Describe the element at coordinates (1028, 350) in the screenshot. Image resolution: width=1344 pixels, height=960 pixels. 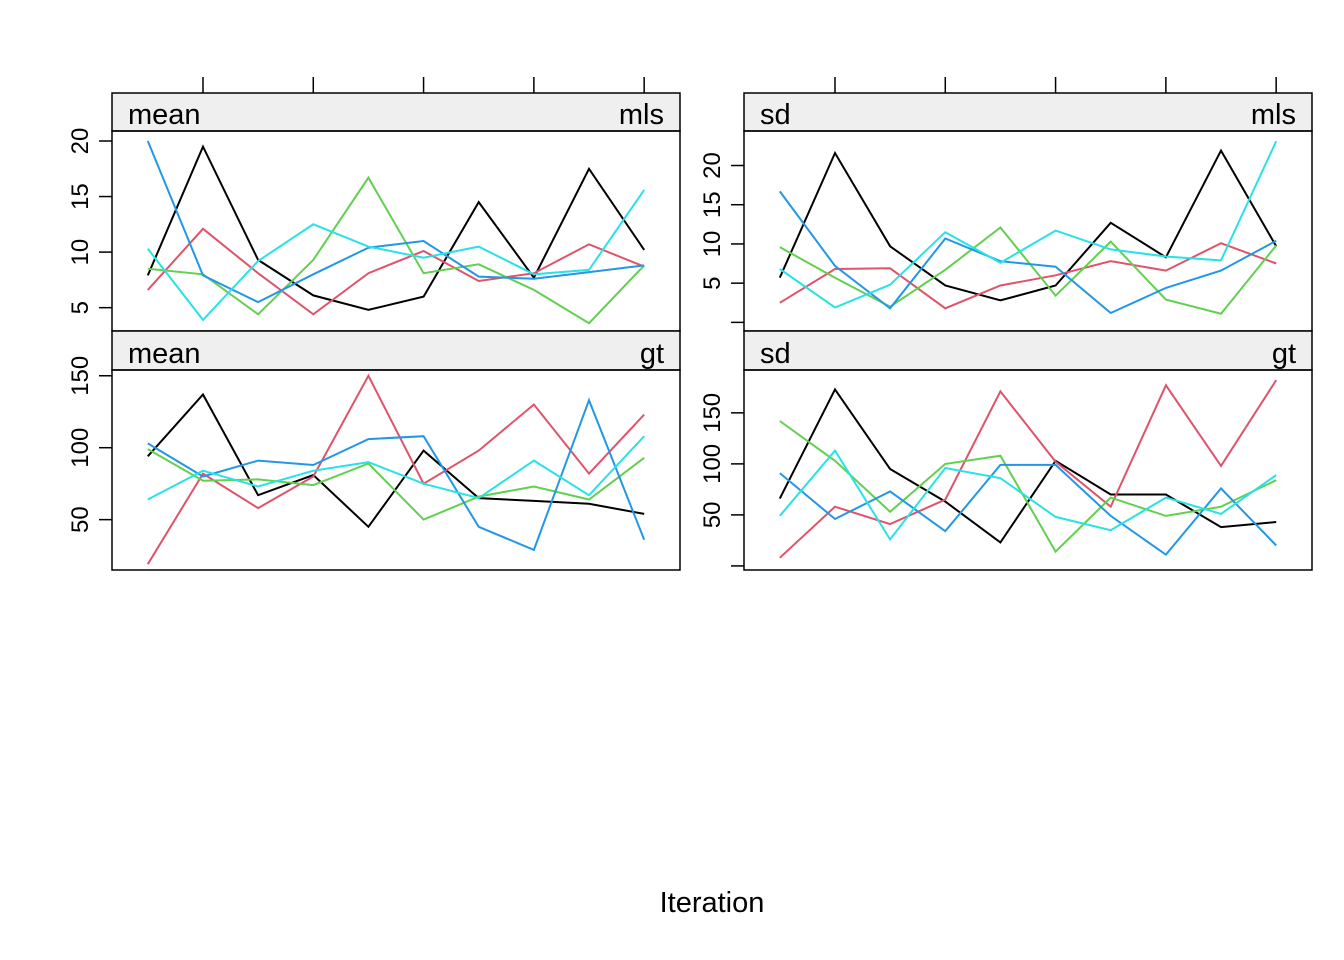
I see `strip-sd-gt` at that location.